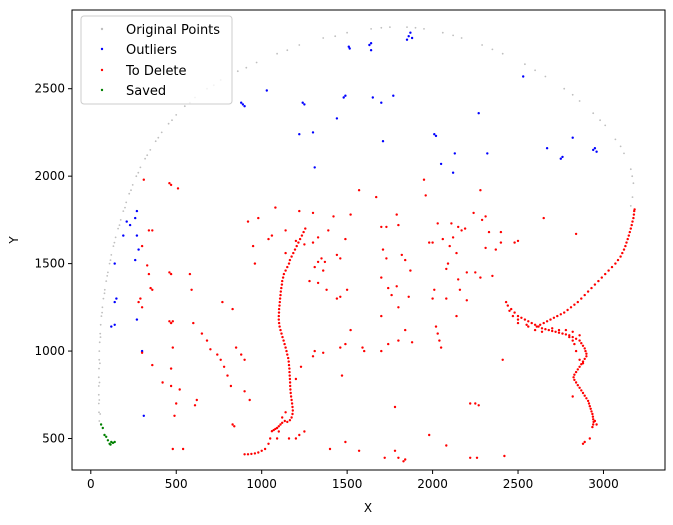  I want to click on x-axis-ticks: 0 500 1000 1500 2000 2500 3000, so click(353, 480).